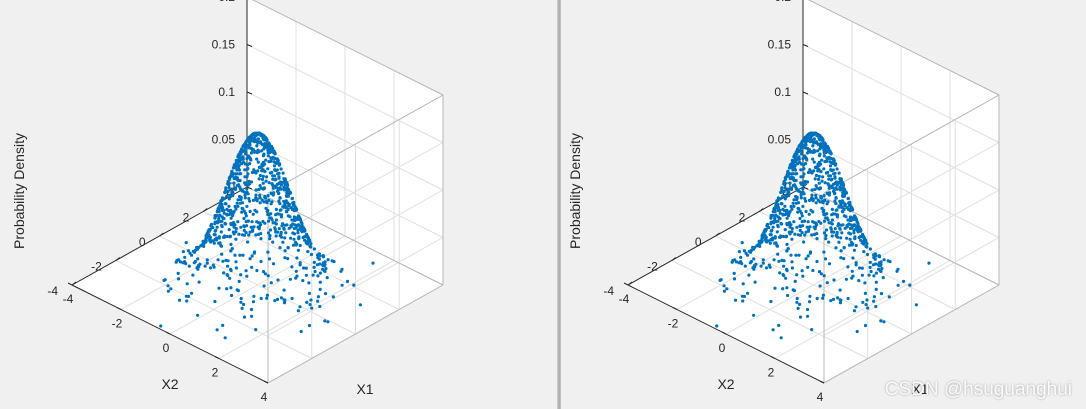 Image resolution: width=1086 pixels, height=409 pixels. What do you see at coordinates (911, 144) in the screenshot?
I see `box-edge` at bounding box center [911, 144].